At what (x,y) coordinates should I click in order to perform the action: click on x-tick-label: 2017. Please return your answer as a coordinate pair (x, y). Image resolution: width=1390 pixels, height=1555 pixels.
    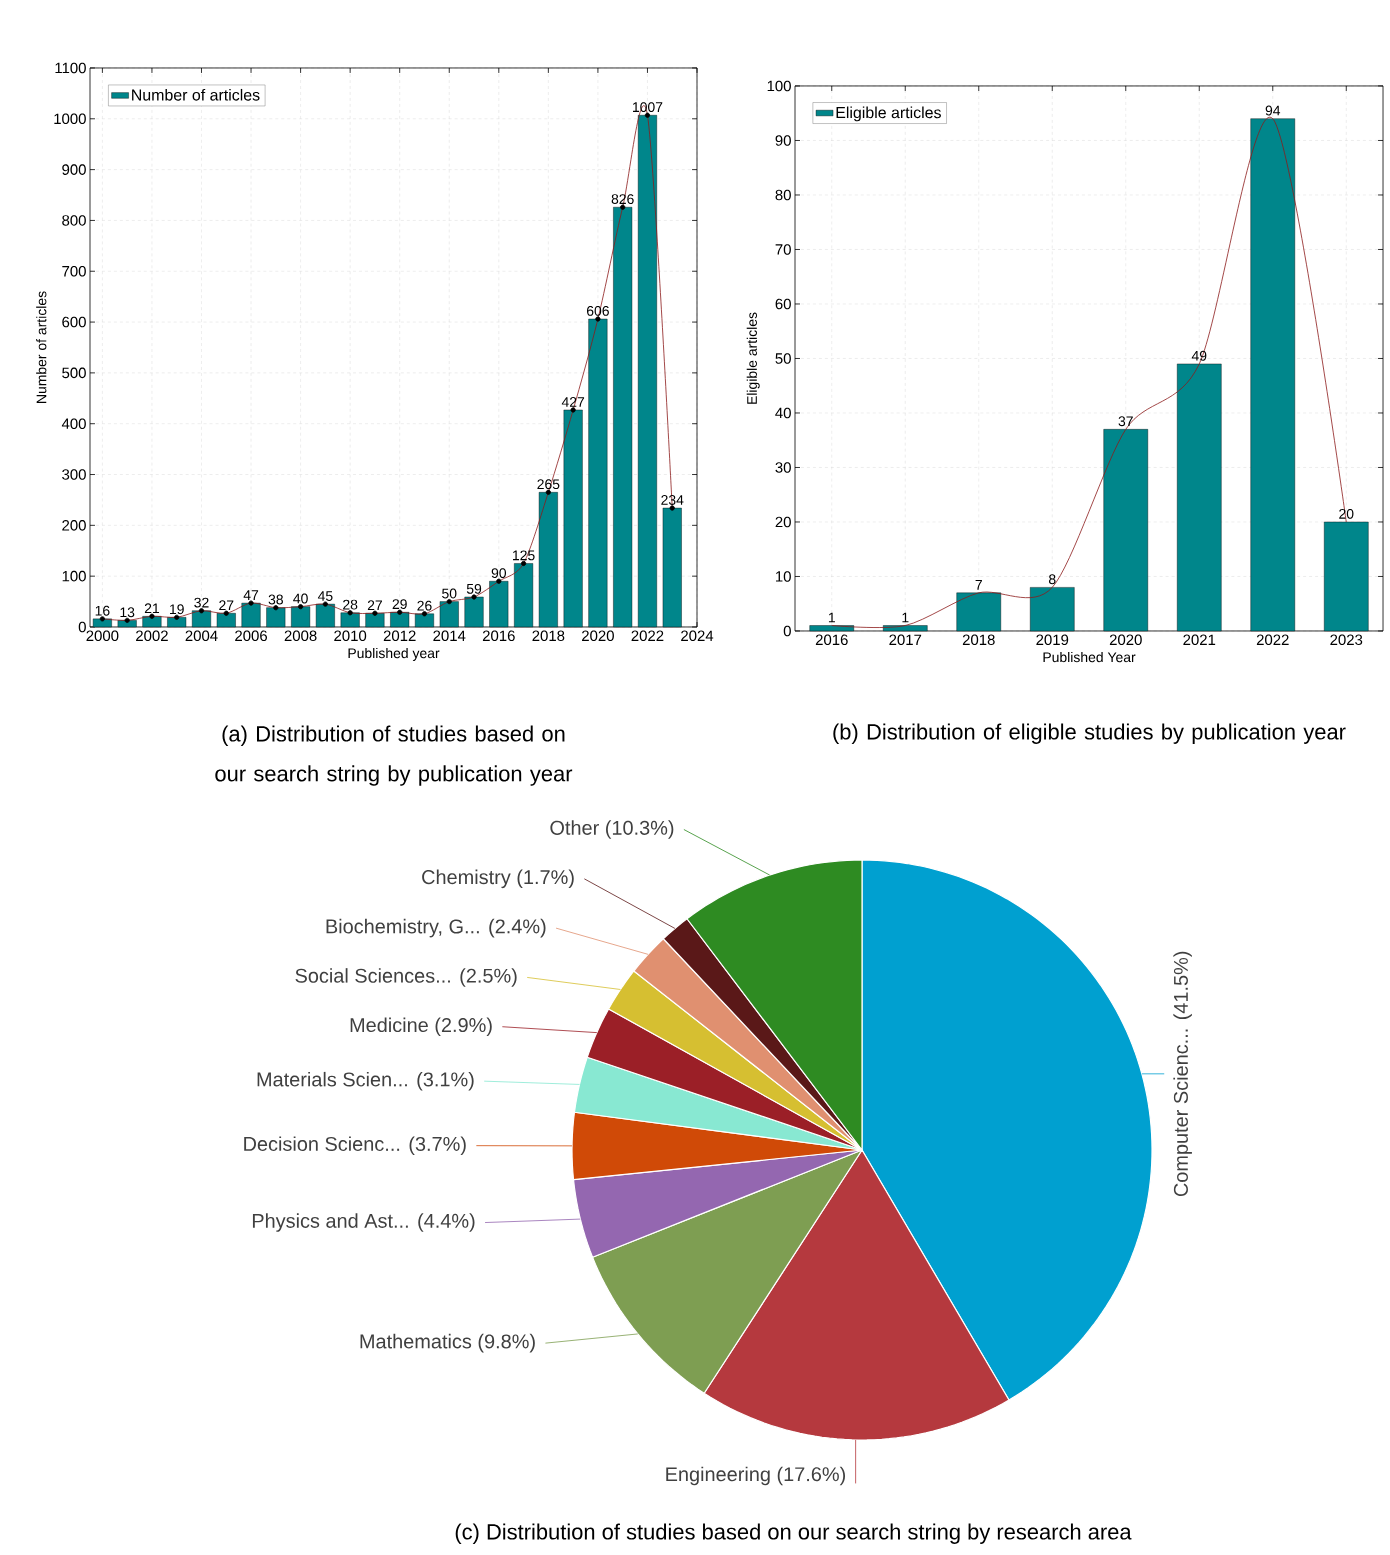
    Looking at the image, I should click on (905, 640).